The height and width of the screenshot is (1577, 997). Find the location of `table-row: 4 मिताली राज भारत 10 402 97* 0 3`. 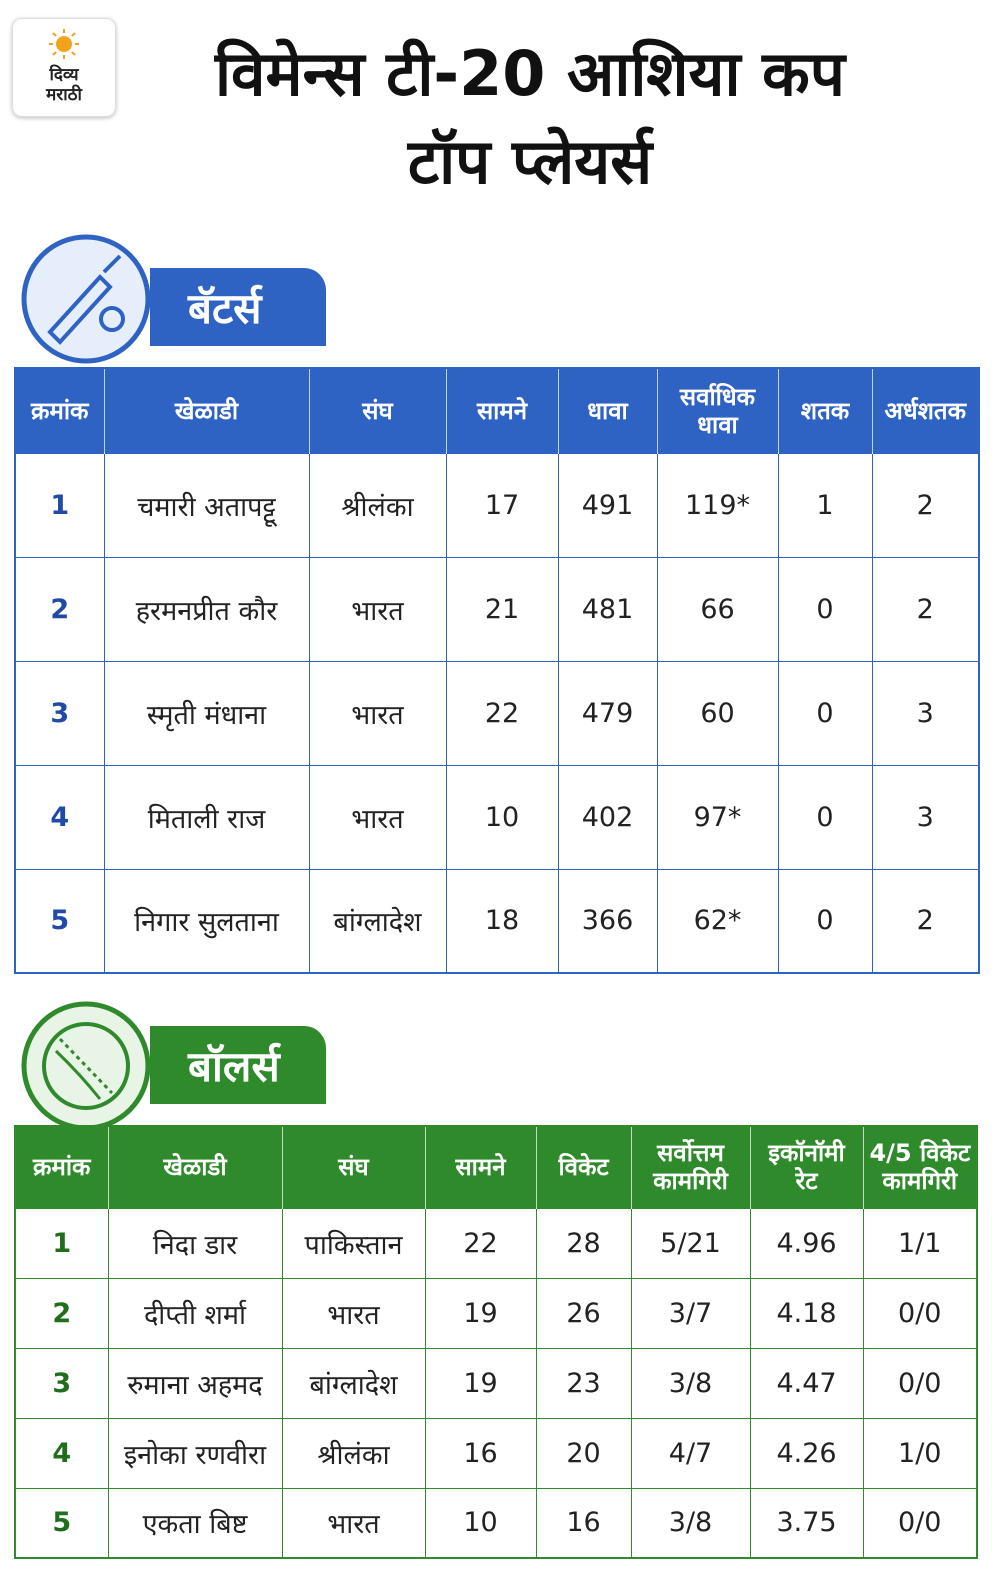

table-row: 4 मिताली राज भारत 10 402 97* 0 3 is located at coordinates (497, 817).